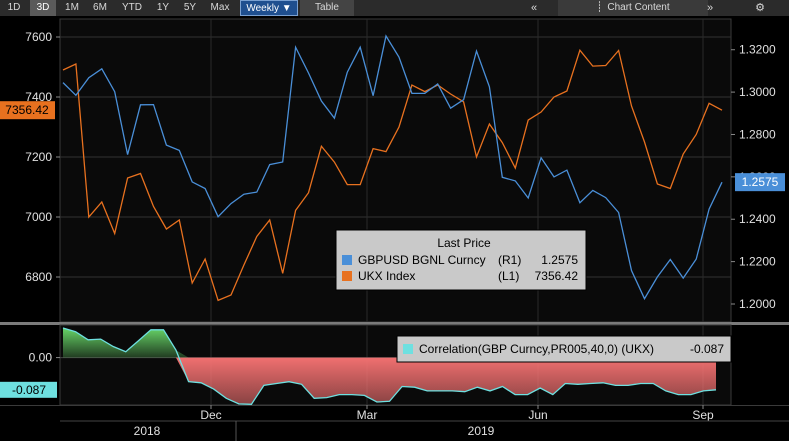 This screenshot has height=441, width=789. I want to click on legend-entry-last: 1.2575, so click(559, 260).